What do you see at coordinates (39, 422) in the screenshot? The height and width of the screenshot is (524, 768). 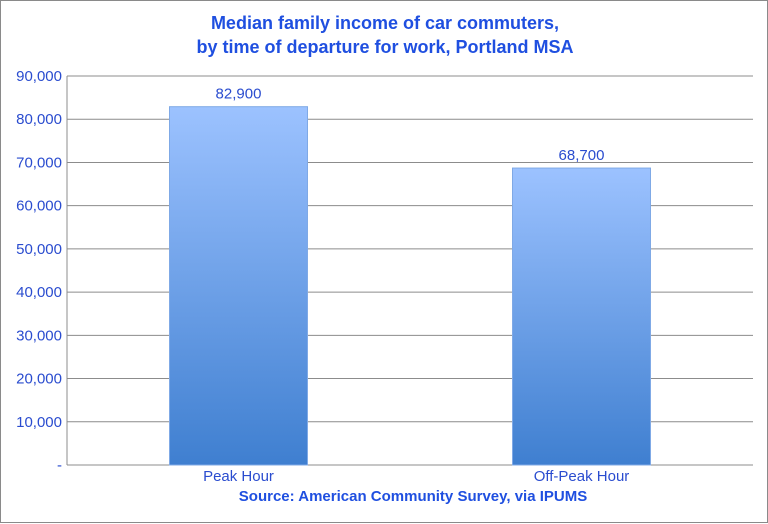 I see `y-tick-label: 10,000` at bounding box center [39, 422].